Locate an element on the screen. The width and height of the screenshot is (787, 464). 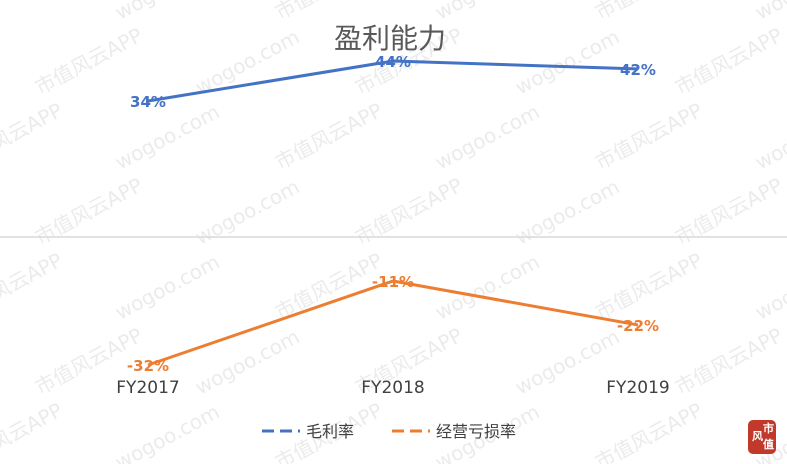
data-label: -32% is located at coordinates (148, 366).